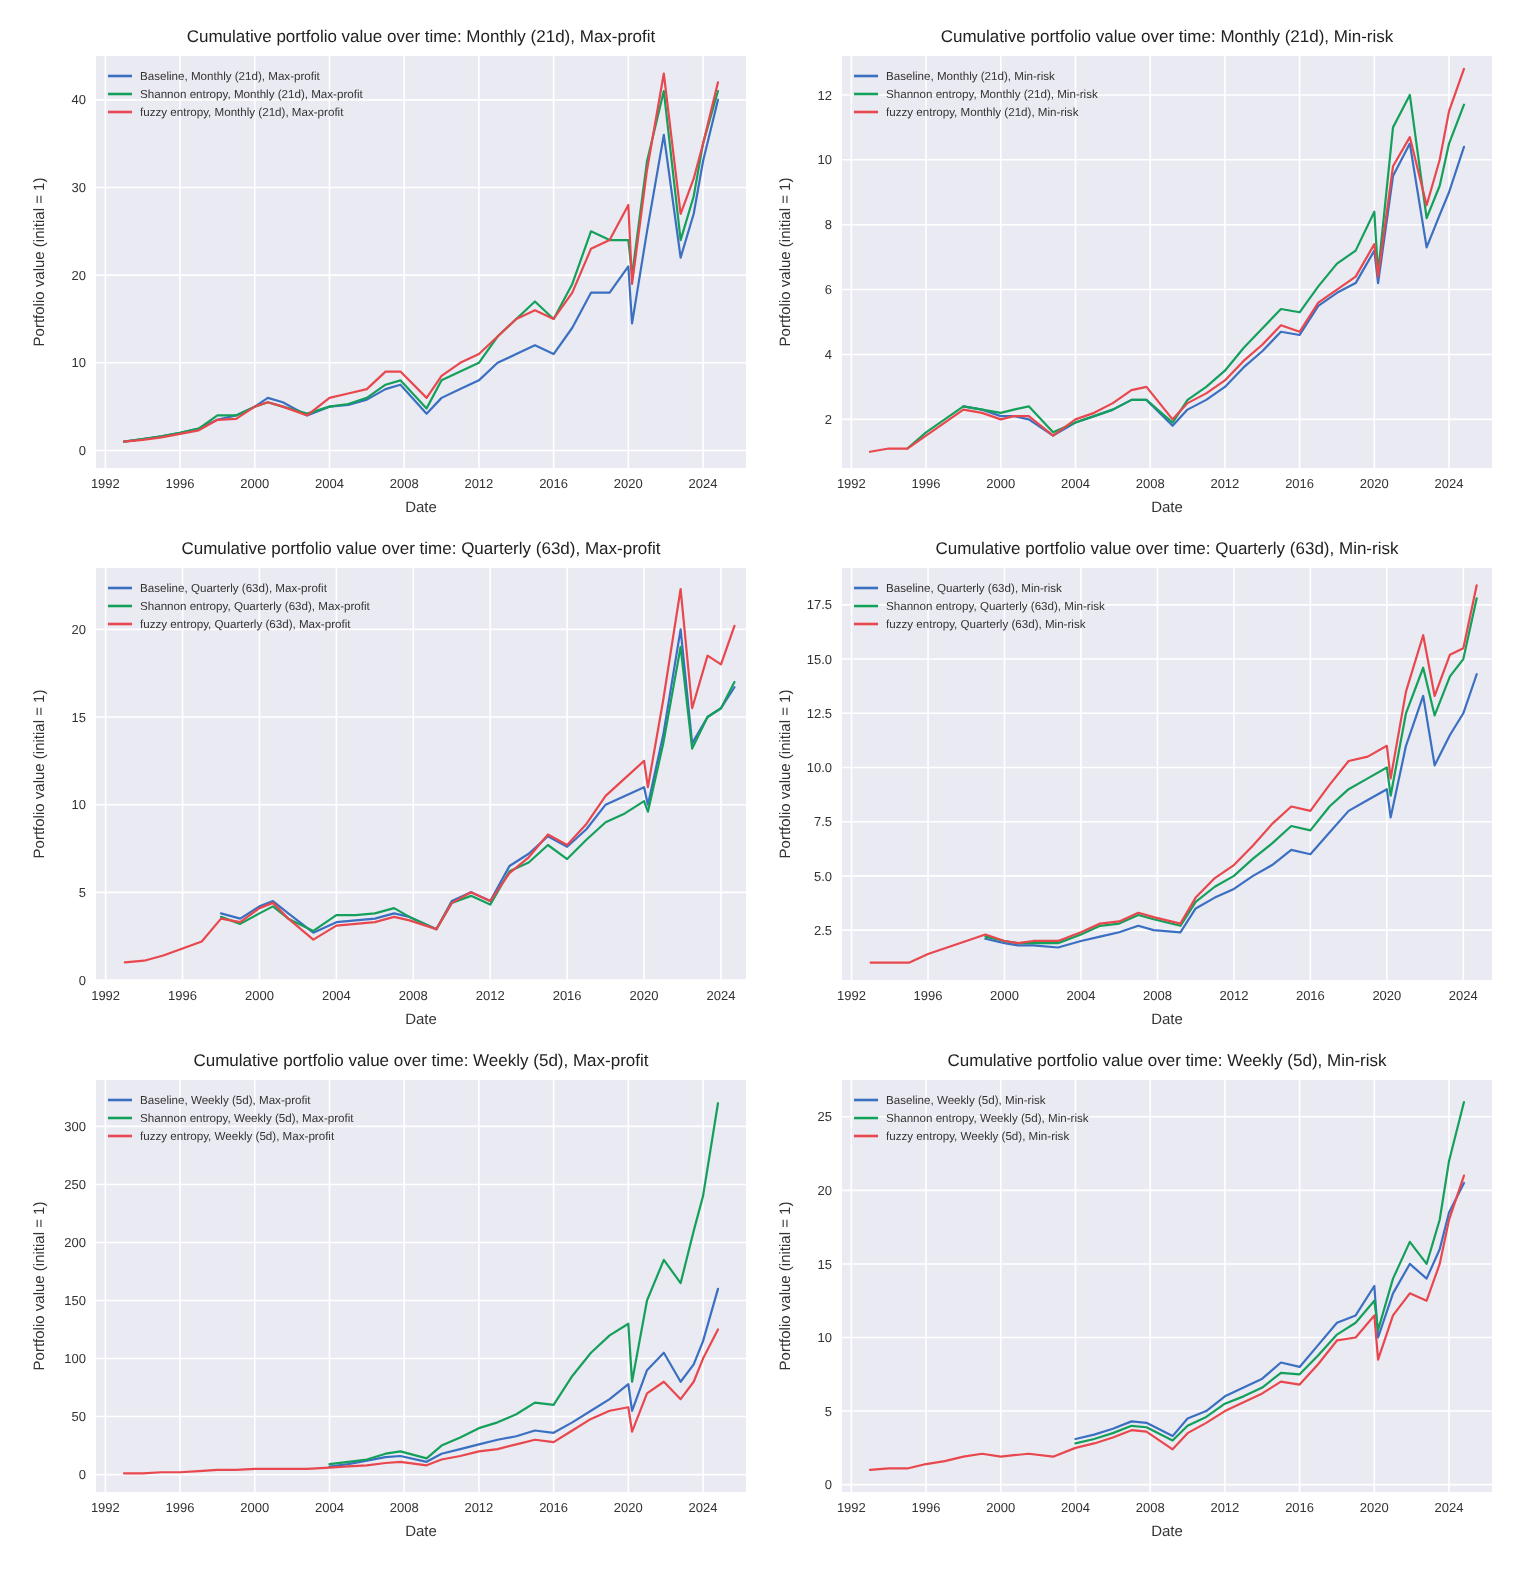 The width and height of the screenshot is (1524, 1580). Describe the element at coordinates (1167, 1060) in the screenshot. I see `chart-title: Cumulative portfolio value over time: Weekly (5d), Min-risk` at that location.